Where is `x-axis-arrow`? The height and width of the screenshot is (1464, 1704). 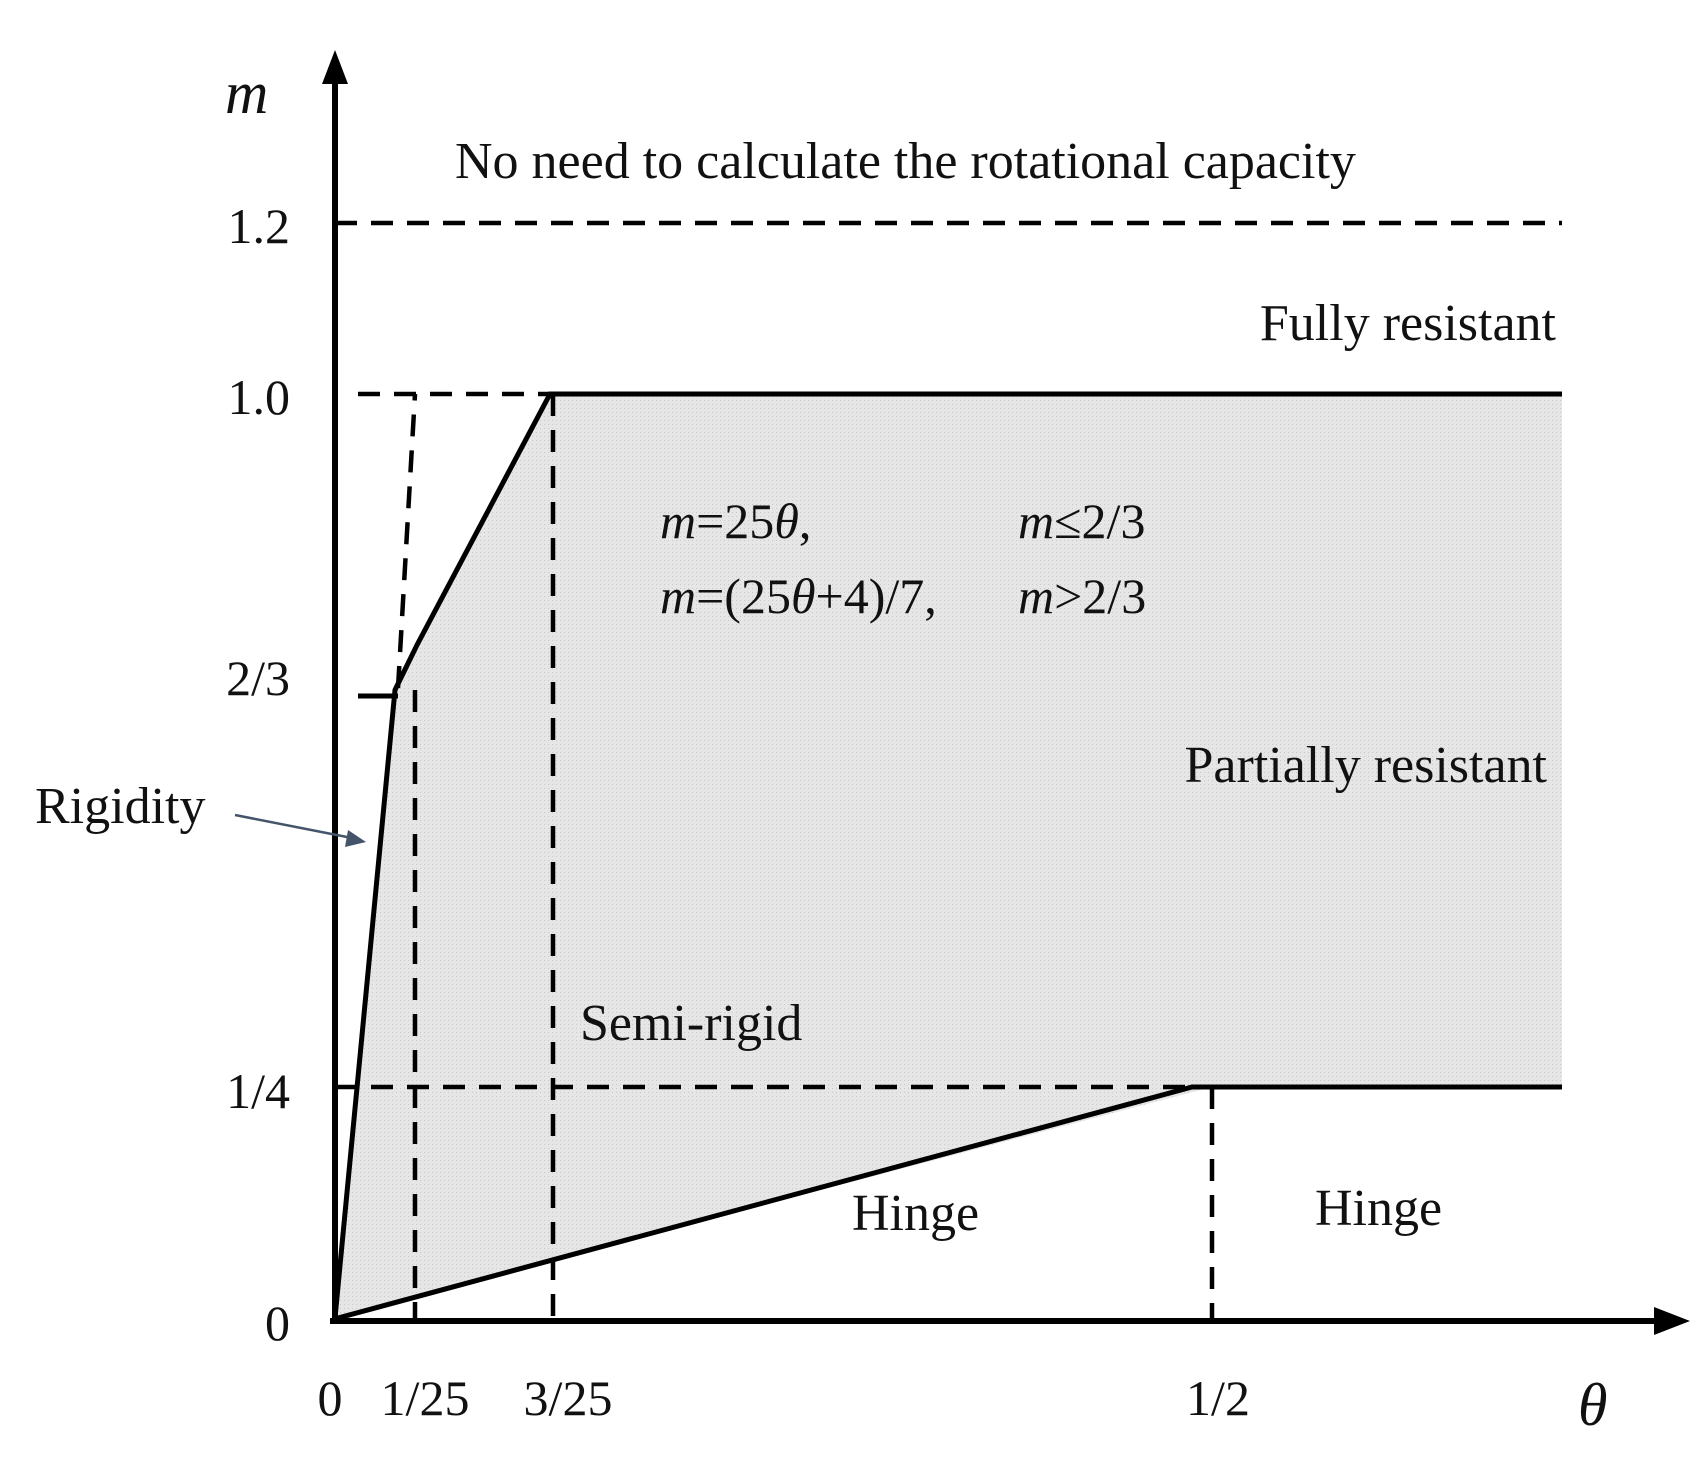
x-axis-arrow is located at coordinates (1672, 1321).